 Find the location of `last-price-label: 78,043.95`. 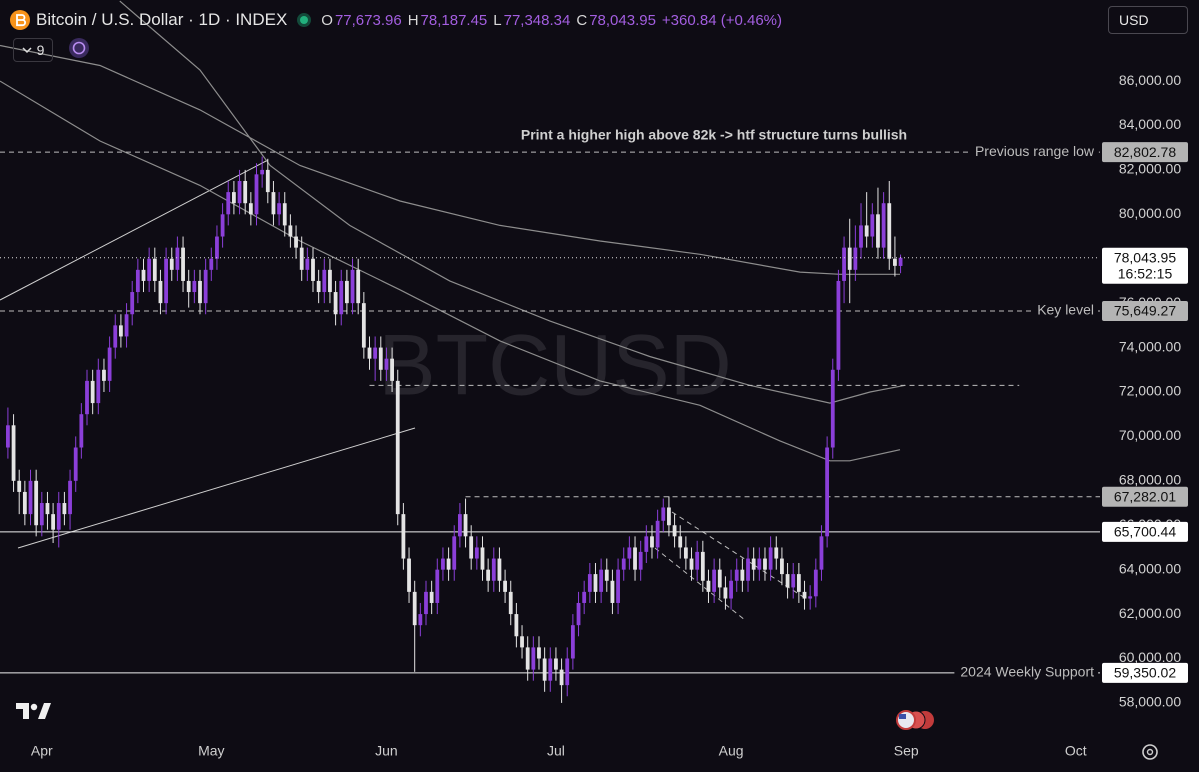

last-price-label: 78,043.95 is located at coordinates (1145, 257).